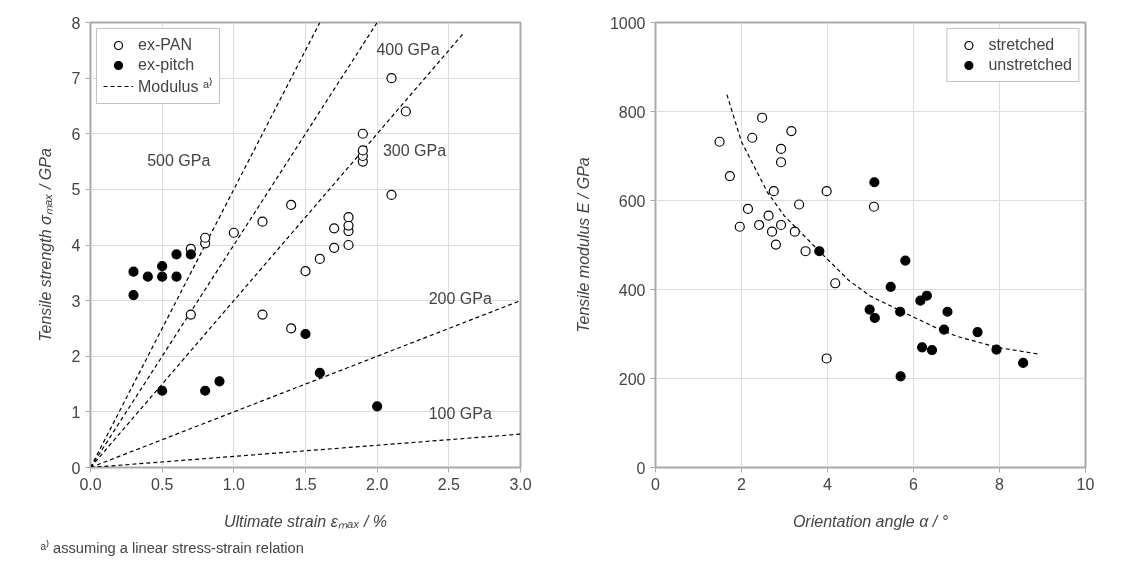  I want to click on text: ᵃ⁾ assuming a linear stress-strain relation, so click(172, 547).